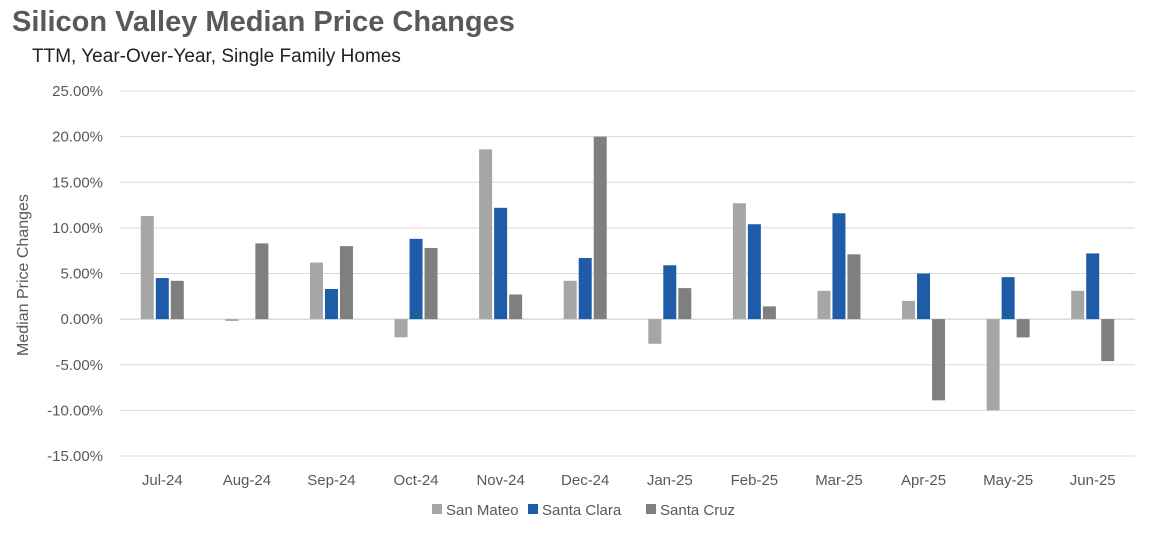  What do you see at coordinates (77, 137) in the screenshot?
I see `y-tick-label: 20.00%` at bounding box center [77, 137].